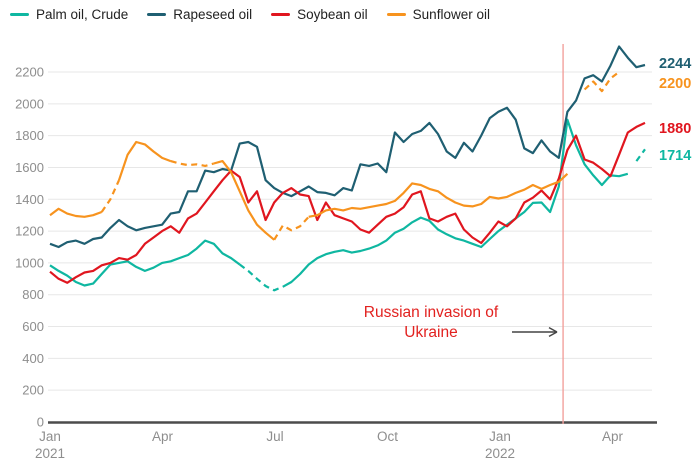 The image size is (700, 474). Describe the element at coordinates (430, 332) in the screenshot. I see `annotation-text-line2: Ukraine` at that location.